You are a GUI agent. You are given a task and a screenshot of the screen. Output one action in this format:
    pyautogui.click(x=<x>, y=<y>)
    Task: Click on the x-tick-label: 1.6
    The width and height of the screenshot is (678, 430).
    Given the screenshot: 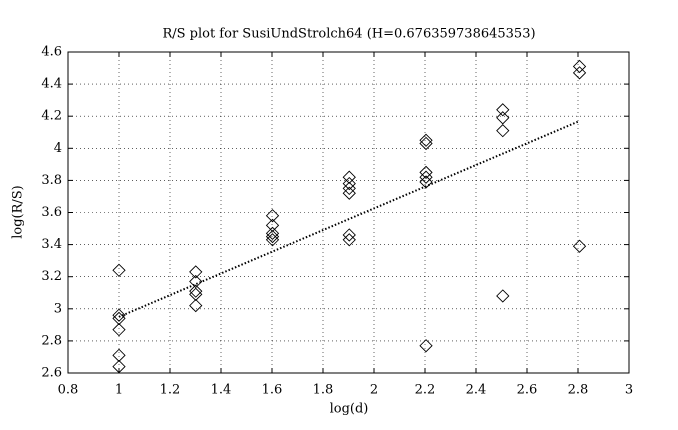 What is the action you would take?
    pyautogui.click(x=272, y=390)
    